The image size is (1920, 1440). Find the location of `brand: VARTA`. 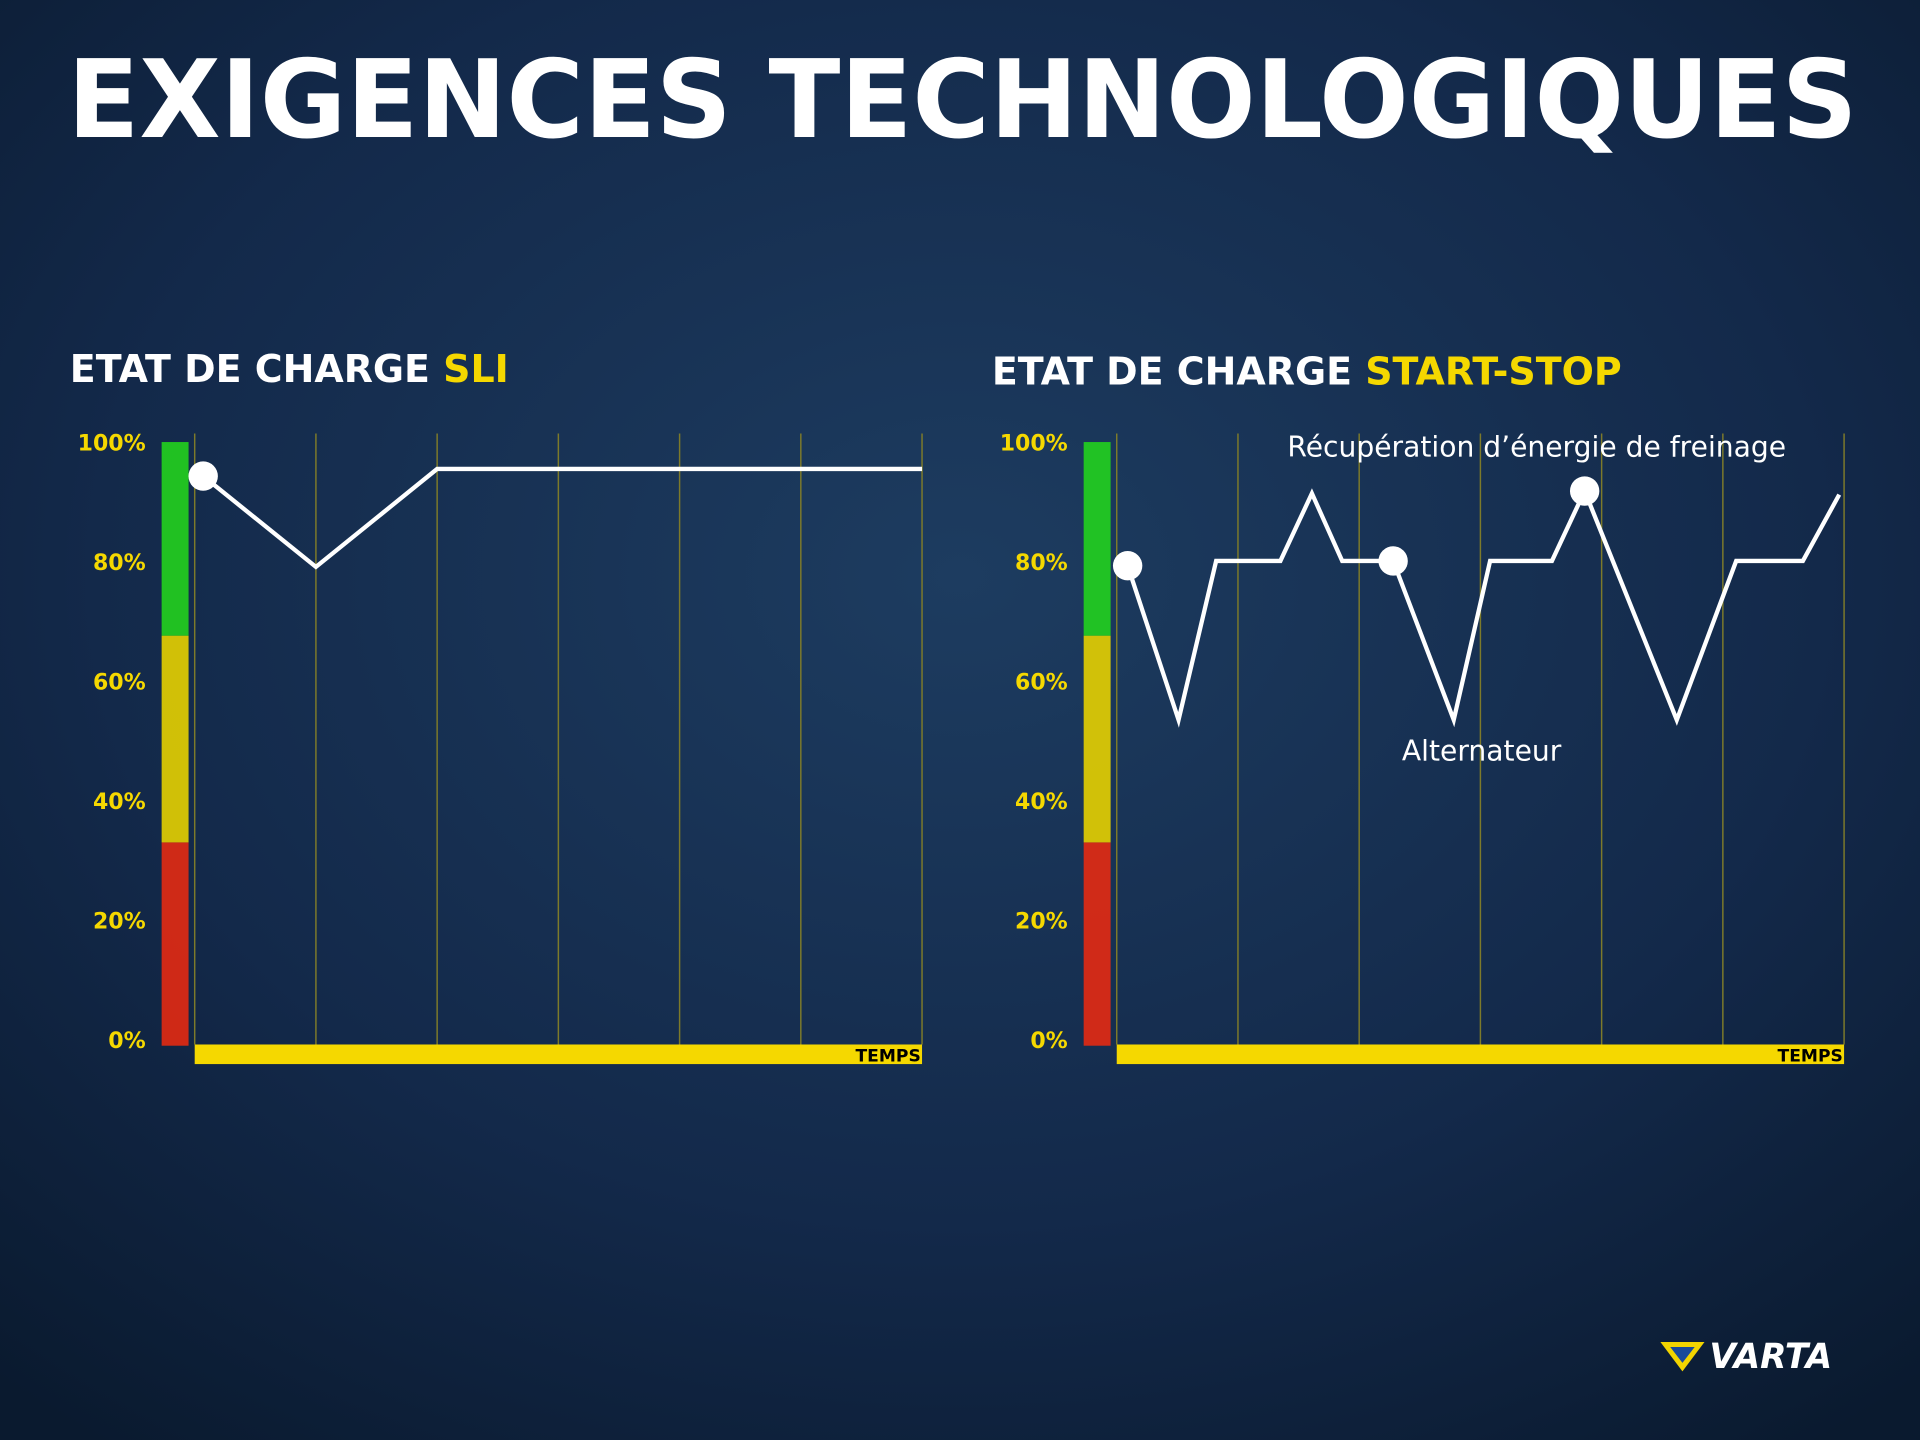

brand: VARTA is located at coordinates (1770, 1357).